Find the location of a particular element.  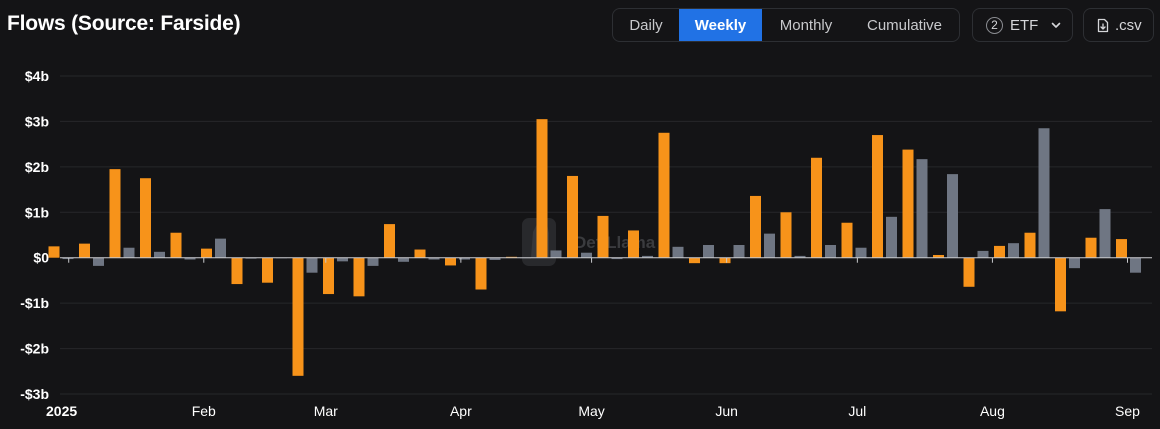

csv-label: .csv is located at coordinates (1128, 25).